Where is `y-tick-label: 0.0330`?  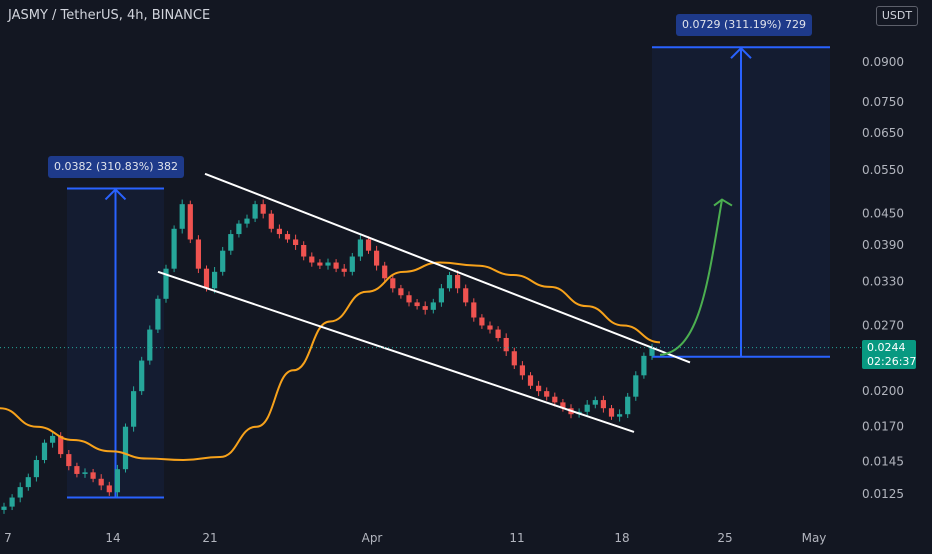 y-tick-label: 0.0330 is located at coordinates (883, 282).